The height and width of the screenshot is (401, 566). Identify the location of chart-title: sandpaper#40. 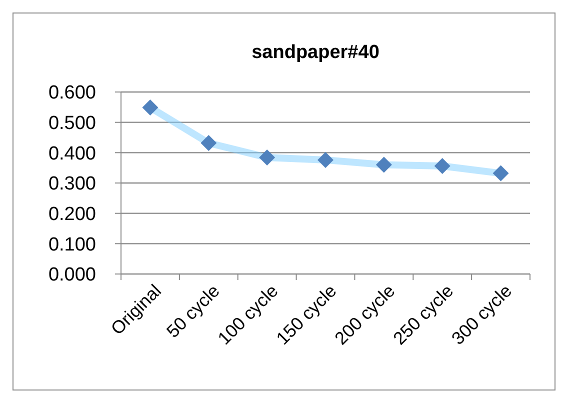
(316, 52).